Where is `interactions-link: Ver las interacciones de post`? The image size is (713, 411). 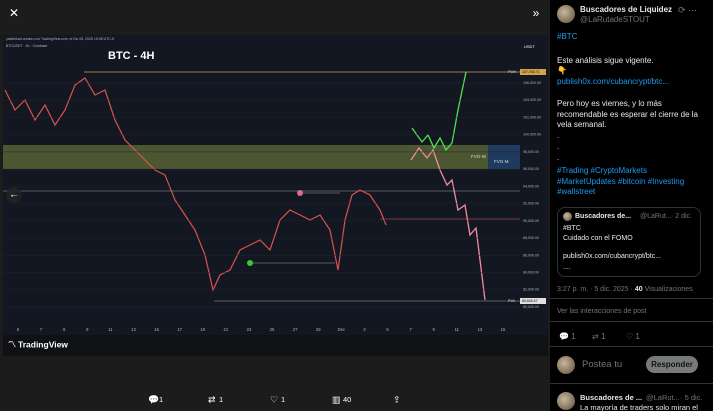
interactions-link: Ver las interacciones de post is located at coordinates (602, 311).